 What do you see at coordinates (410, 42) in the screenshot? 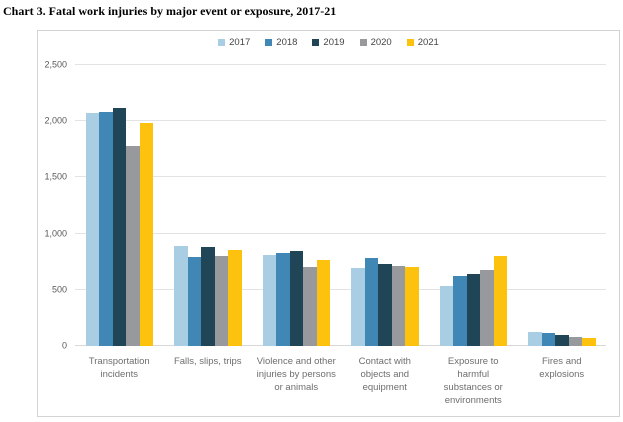
I see `legend-swatch-2021` at bounding box center [410, 42].